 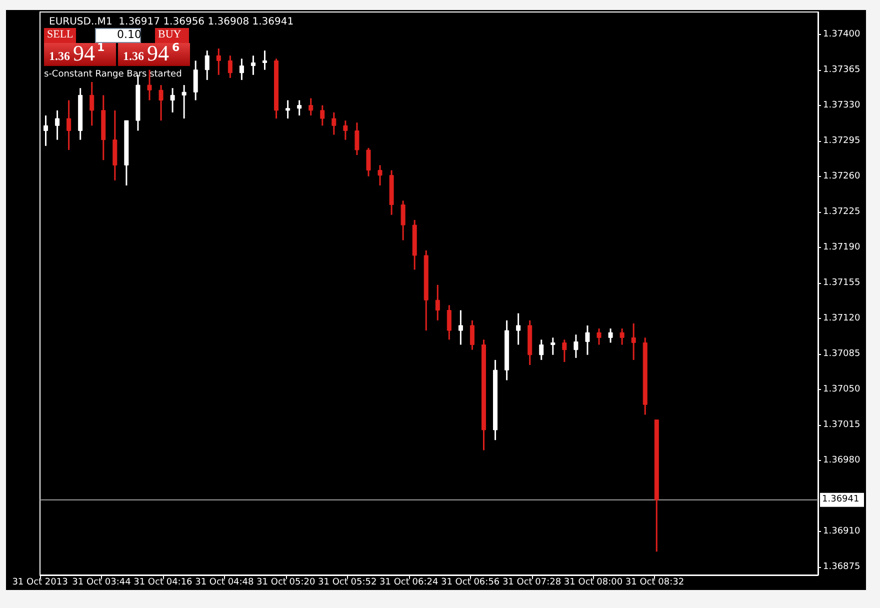 What do you see at coordinates (170, 34) in the screenshot?
I see `annotation: BUY` at bounding box center [170, 34].